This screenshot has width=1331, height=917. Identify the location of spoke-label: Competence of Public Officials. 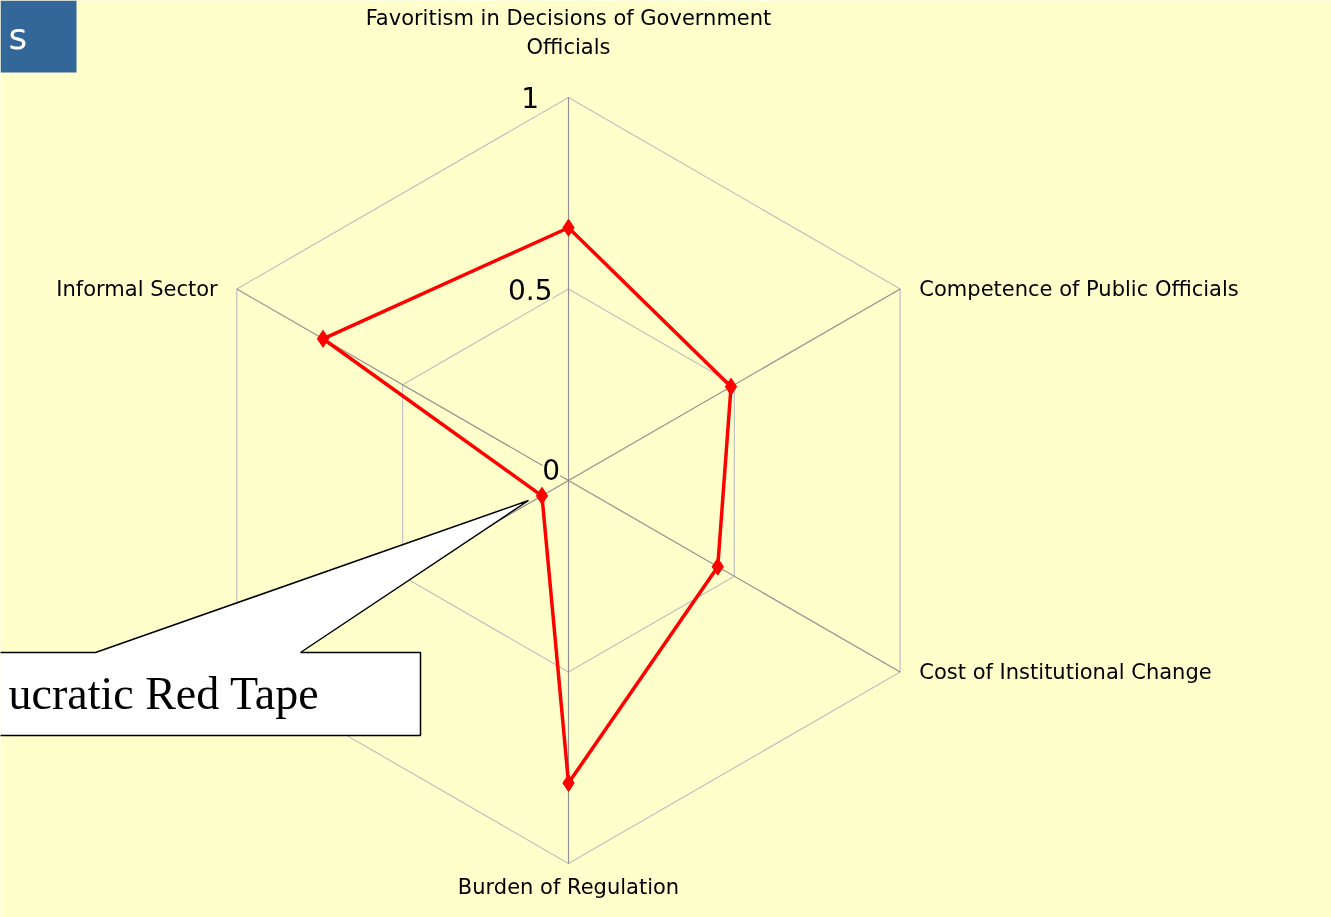
(1079, 289).